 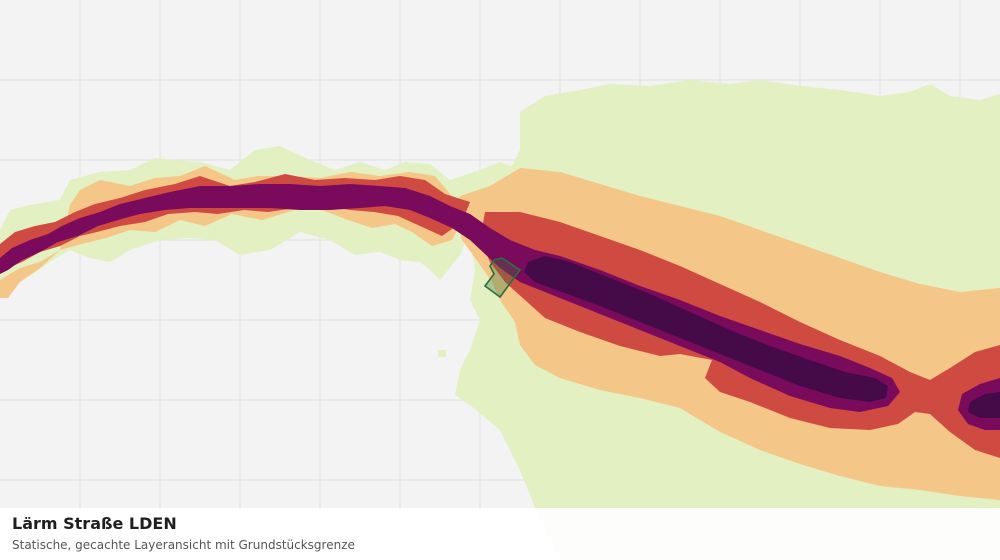 I want to click on map-title: Lärm Straße LDEN, so click(x=94, y=523).